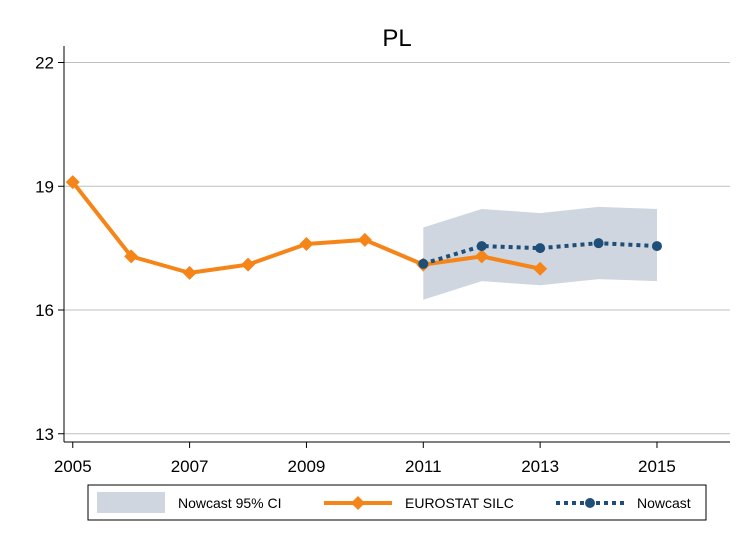  I want to click on y-tick-label: 22, so click(44, 63).